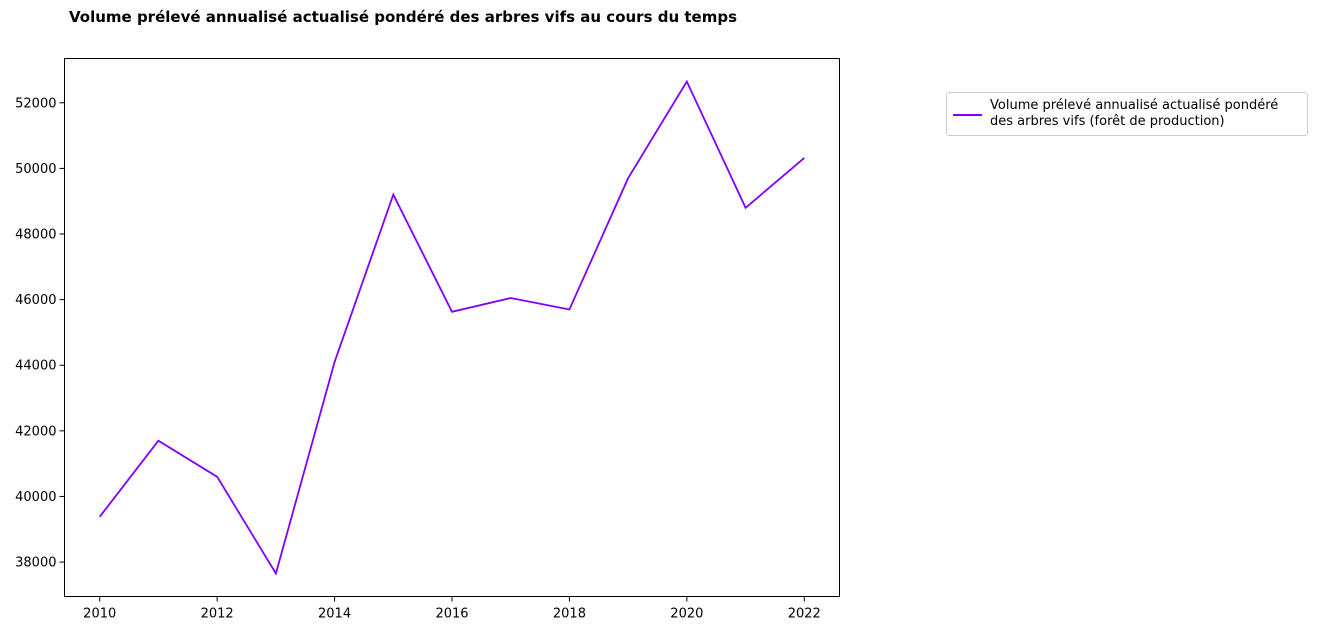  Describe the element at coordinates (99, 614) in the screenshot. I see `x-tick-label: 2010` at that location.